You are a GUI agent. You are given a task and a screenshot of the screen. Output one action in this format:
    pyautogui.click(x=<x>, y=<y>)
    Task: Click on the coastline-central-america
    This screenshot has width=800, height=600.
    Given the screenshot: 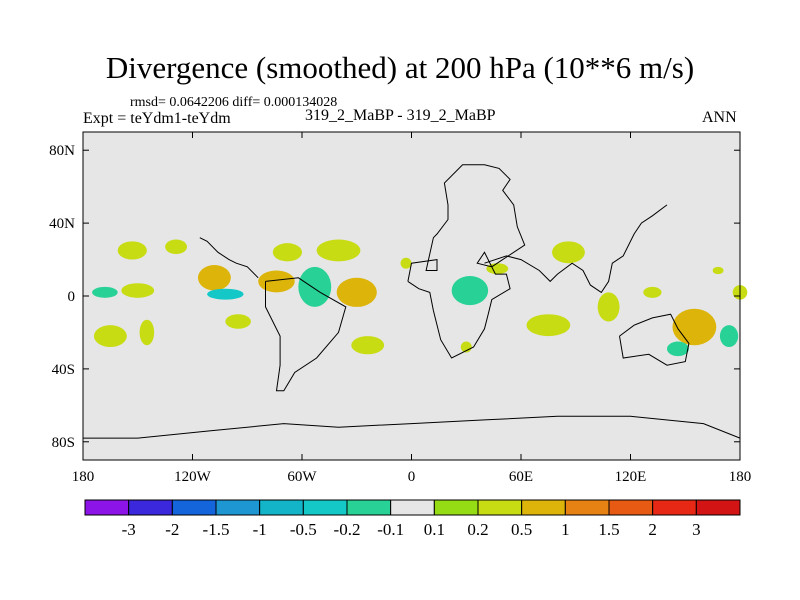 What is the action you would take?
    pyautogui.click(x=229, y=258)
    